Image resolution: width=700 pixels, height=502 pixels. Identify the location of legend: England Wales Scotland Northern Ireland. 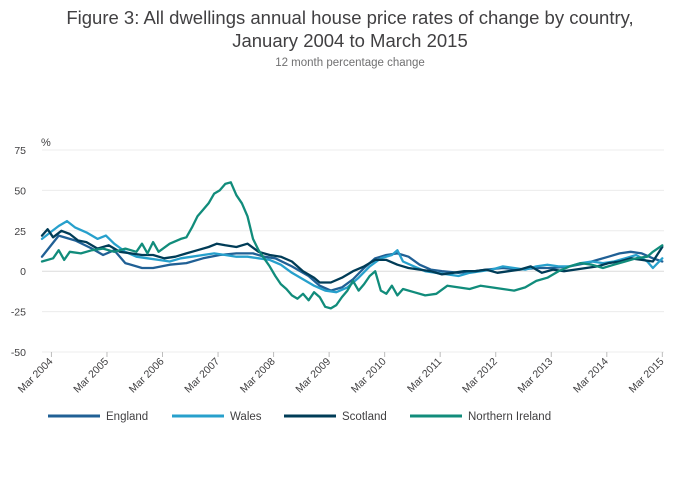
(299, 417).